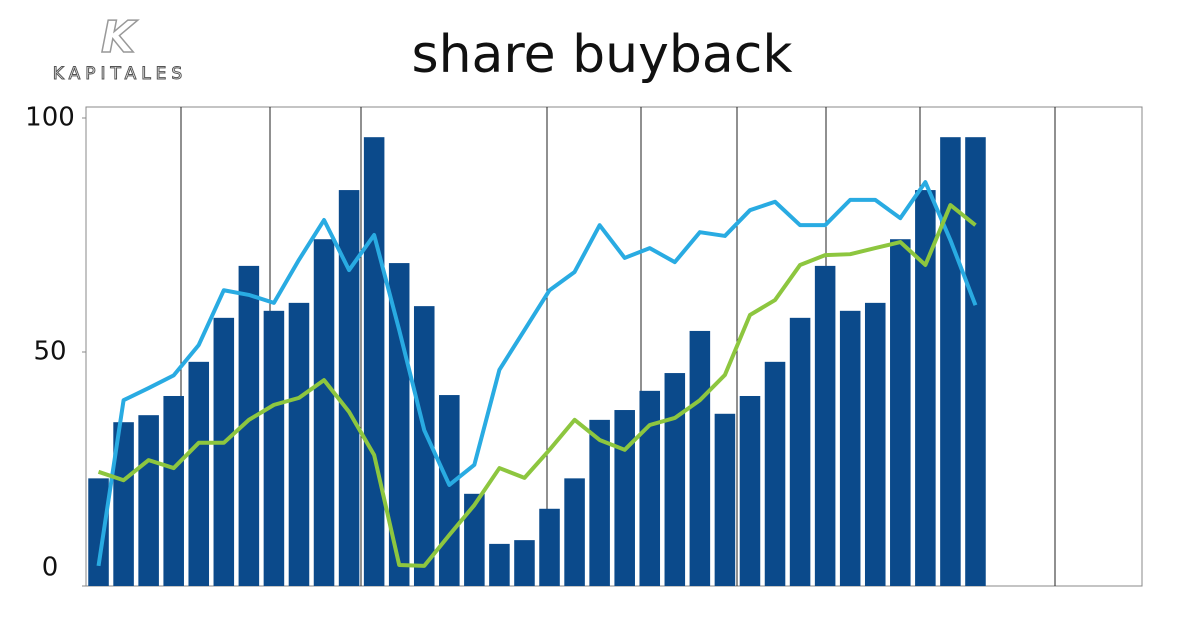  I want to click on logo-name: KAPITALES, so click(120, 74).